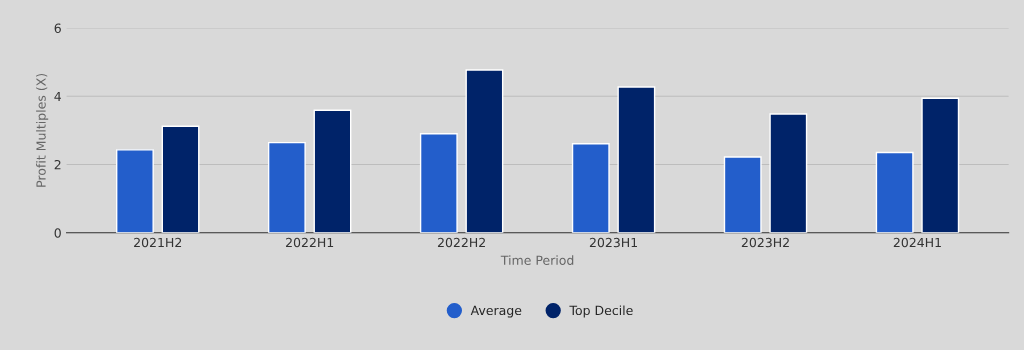  I want to click on x-tick-label: 2024H1, so click(917, 242).